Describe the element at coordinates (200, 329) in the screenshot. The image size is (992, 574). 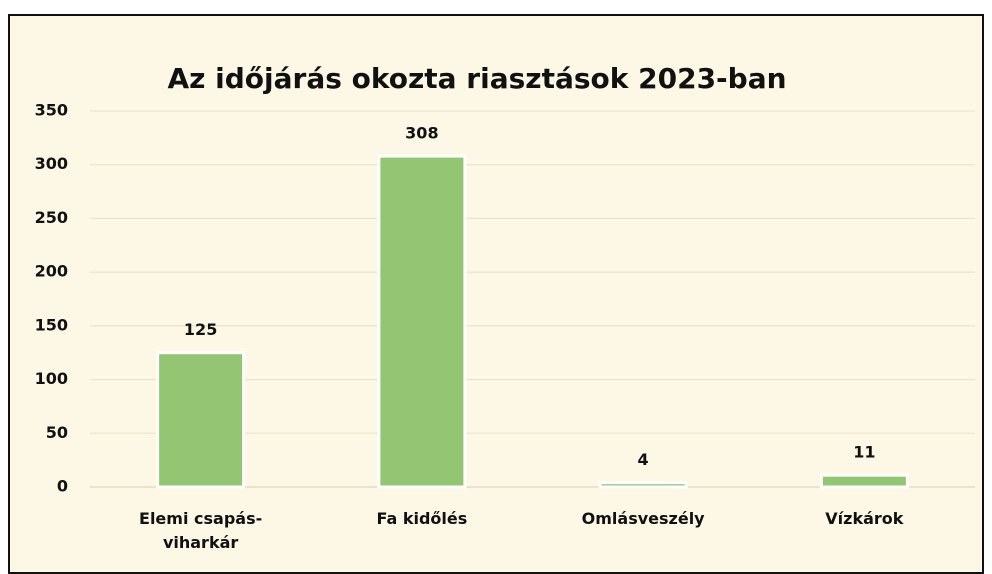
I see `data-label: 125` at that location.